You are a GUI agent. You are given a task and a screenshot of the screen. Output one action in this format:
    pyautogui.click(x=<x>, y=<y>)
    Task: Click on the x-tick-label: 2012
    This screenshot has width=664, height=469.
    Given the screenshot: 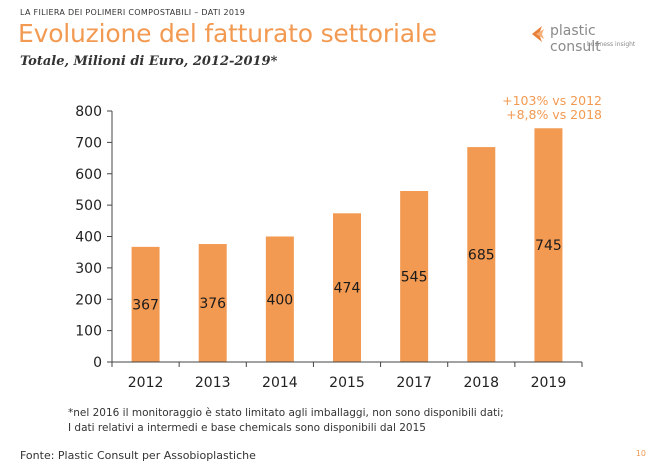 What is the action you would take?
    pyautogui.click(x=146, y=383)
    